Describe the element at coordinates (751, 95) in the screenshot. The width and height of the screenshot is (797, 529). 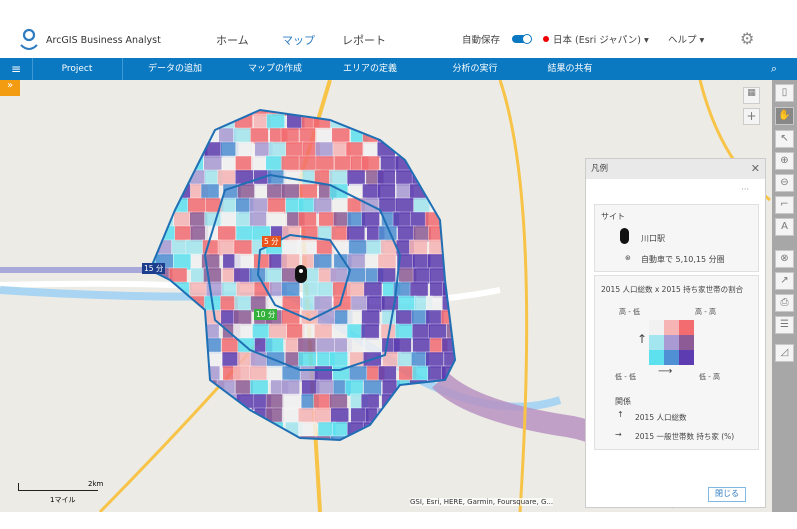
I see `basemap-gallery-icon: ▦` at that location.